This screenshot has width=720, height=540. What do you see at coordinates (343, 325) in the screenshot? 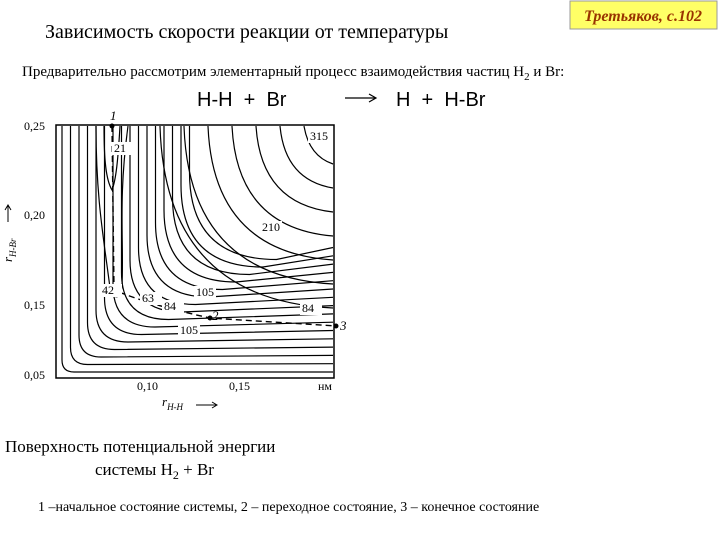
I see `point-label: 3` at bounding box center [343, 325].